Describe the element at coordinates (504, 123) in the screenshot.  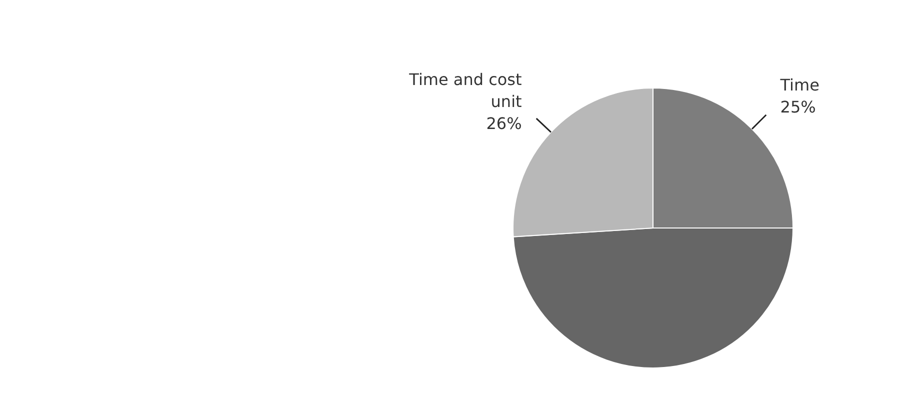
I see `data-label: 26%` at that location.